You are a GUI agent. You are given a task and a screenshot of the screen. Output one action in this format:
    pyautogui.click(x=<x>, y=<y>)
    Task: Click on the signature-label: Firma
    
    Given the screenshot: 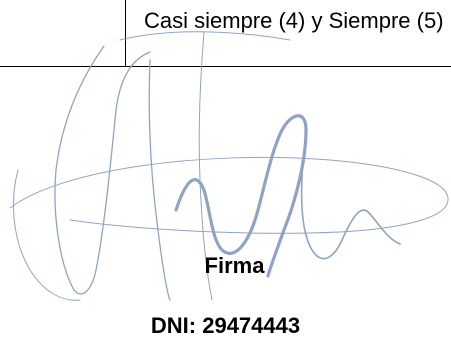 What is the action you would take?
    pyautogui.click(x=234, y=265)
    